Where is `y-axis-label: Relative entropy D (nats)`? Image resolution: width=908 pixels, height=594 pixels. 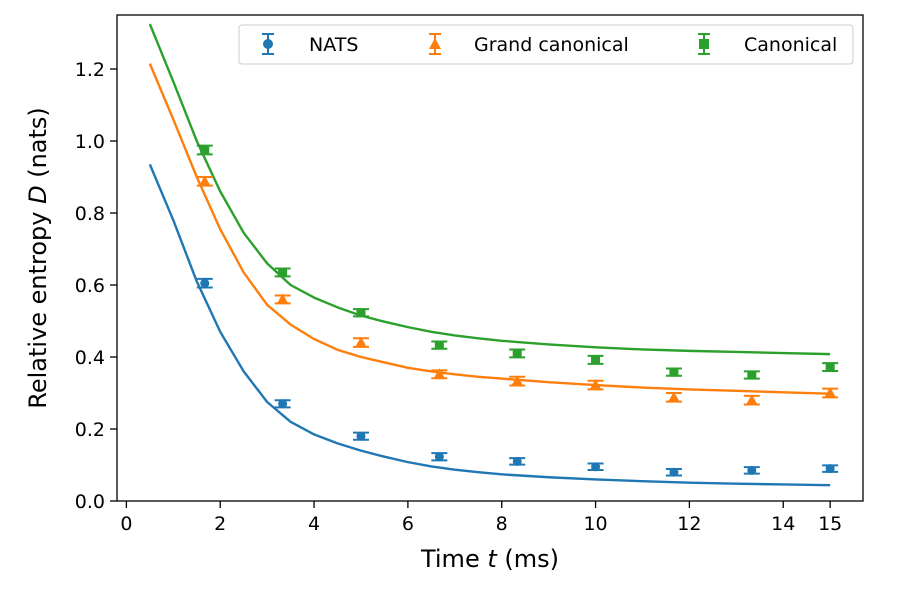
y-axis-label: Relative entropy D (nats) is located at coordinates (38, 258).